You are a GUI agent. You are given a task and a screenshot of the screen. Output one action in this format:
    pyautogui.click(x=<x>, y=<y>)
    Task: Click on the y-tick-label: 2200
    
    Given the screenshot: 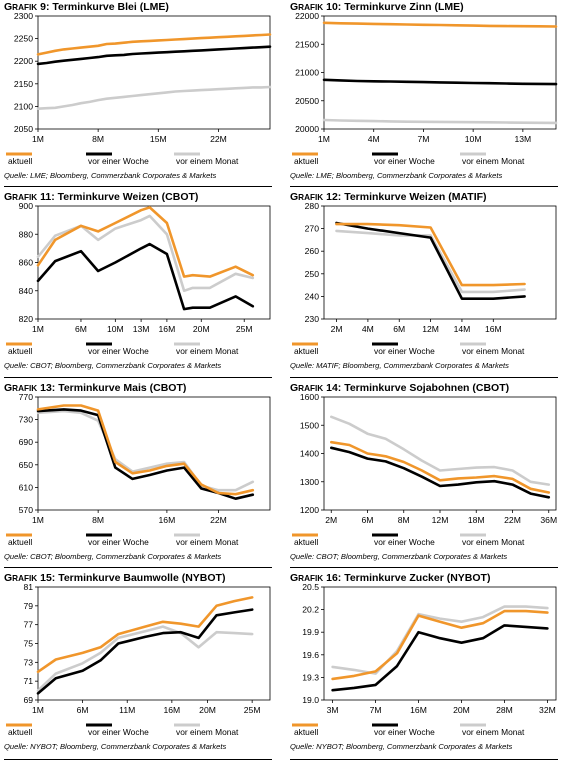 What is the action you would take?
    pyautogui.click(x=23, y=61)
    